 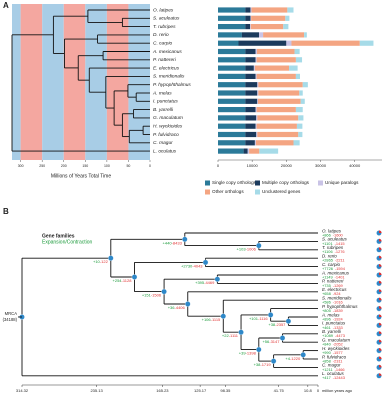 What do you see at coordinates (333, 247) in the screenshot?
I see `species-label: T. rubripes` at bounding box center [333, 247].